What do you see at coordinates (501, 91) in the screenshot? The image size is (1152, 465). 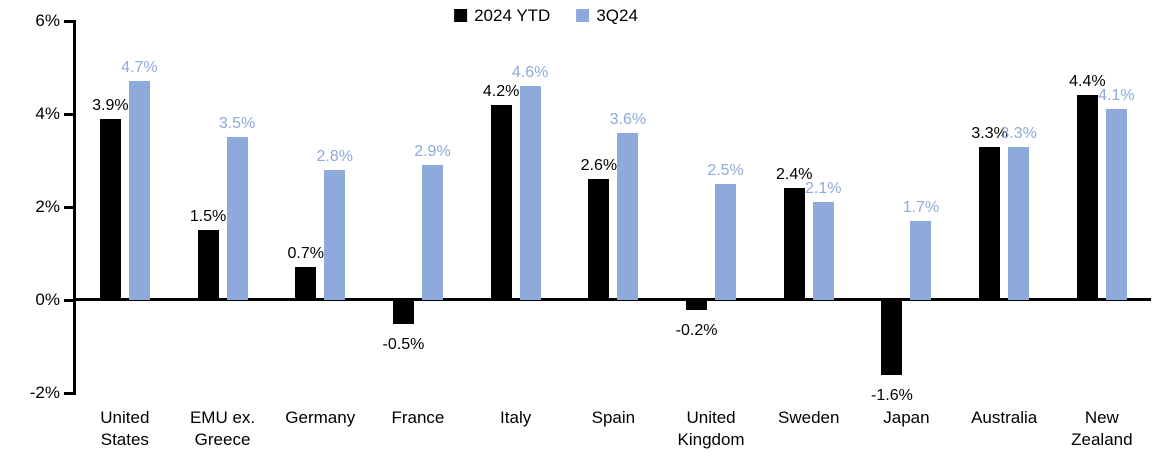 I see `value-label-2024-ytd: 4.2%` at bounding box center [501, 91].